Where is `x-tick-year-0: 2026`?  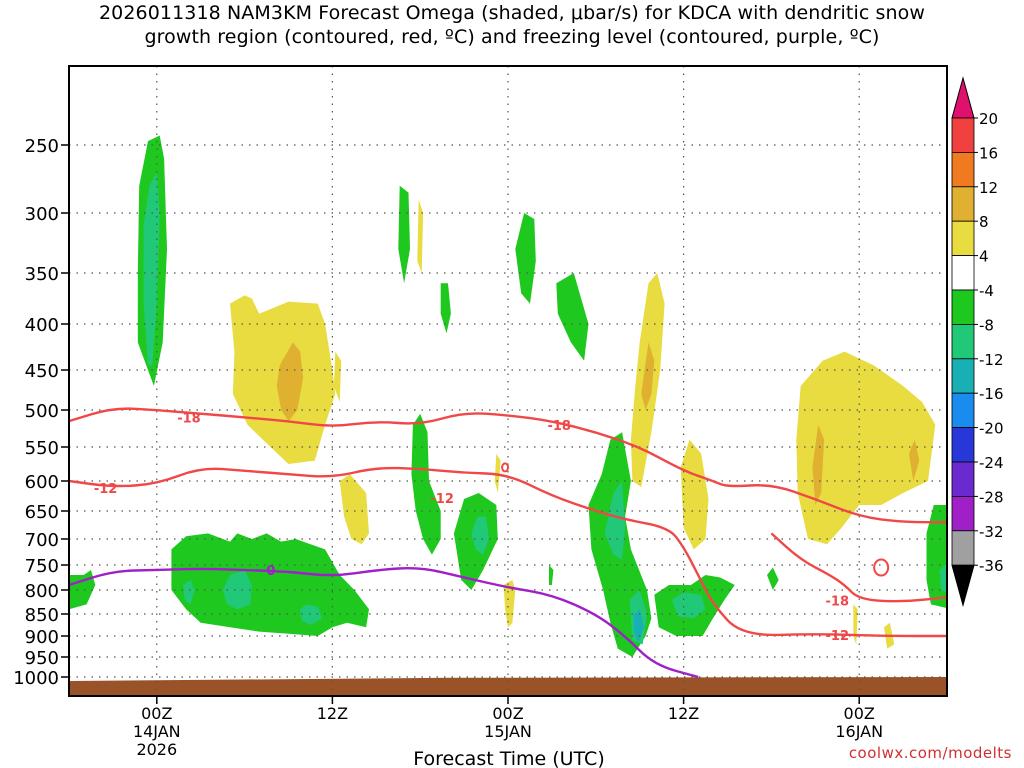
x-tick-year-0: 2026 is located at coordinates (156, 749).